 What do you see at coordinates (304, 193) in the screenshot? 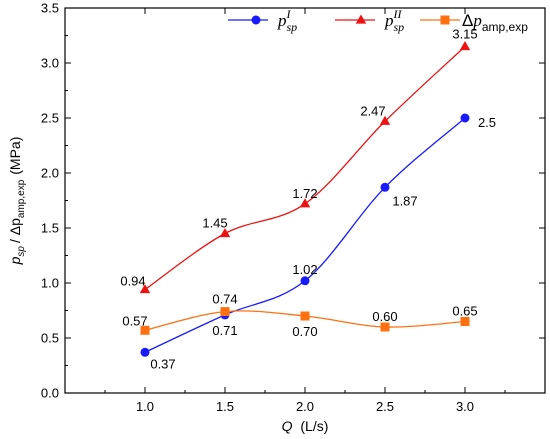
I see `data-label: 1.72` at bounding box center [304, 193].